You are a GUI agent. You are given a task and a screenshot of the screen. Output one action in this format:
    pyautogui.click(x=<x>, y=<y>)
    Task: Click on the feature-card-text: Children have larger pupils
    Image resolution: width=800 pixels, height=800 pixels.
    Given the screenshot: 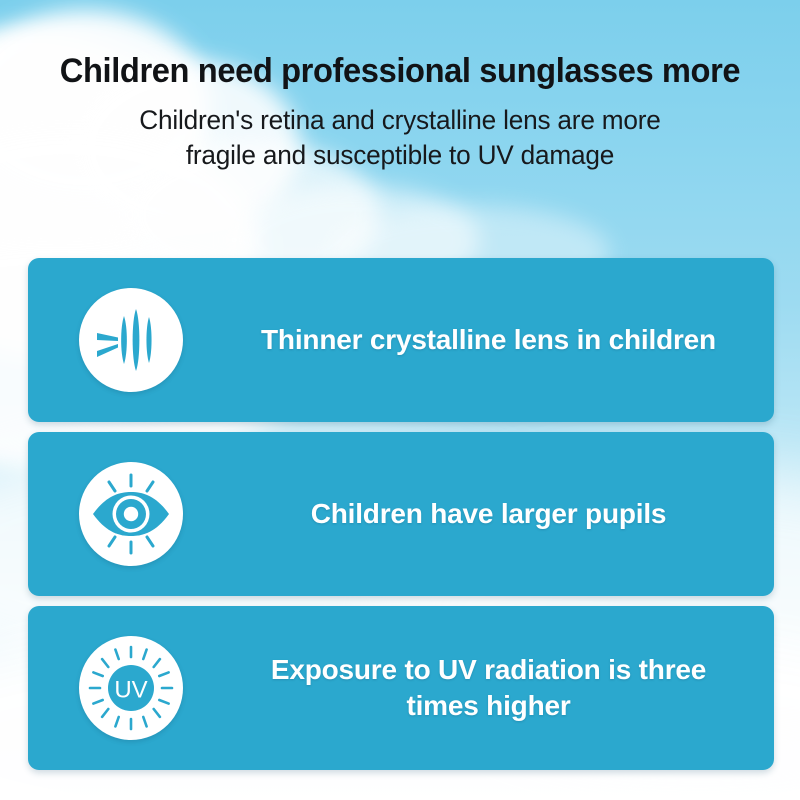 What is the action you would take?
    pyautogui.click(x=503, y=514)
    